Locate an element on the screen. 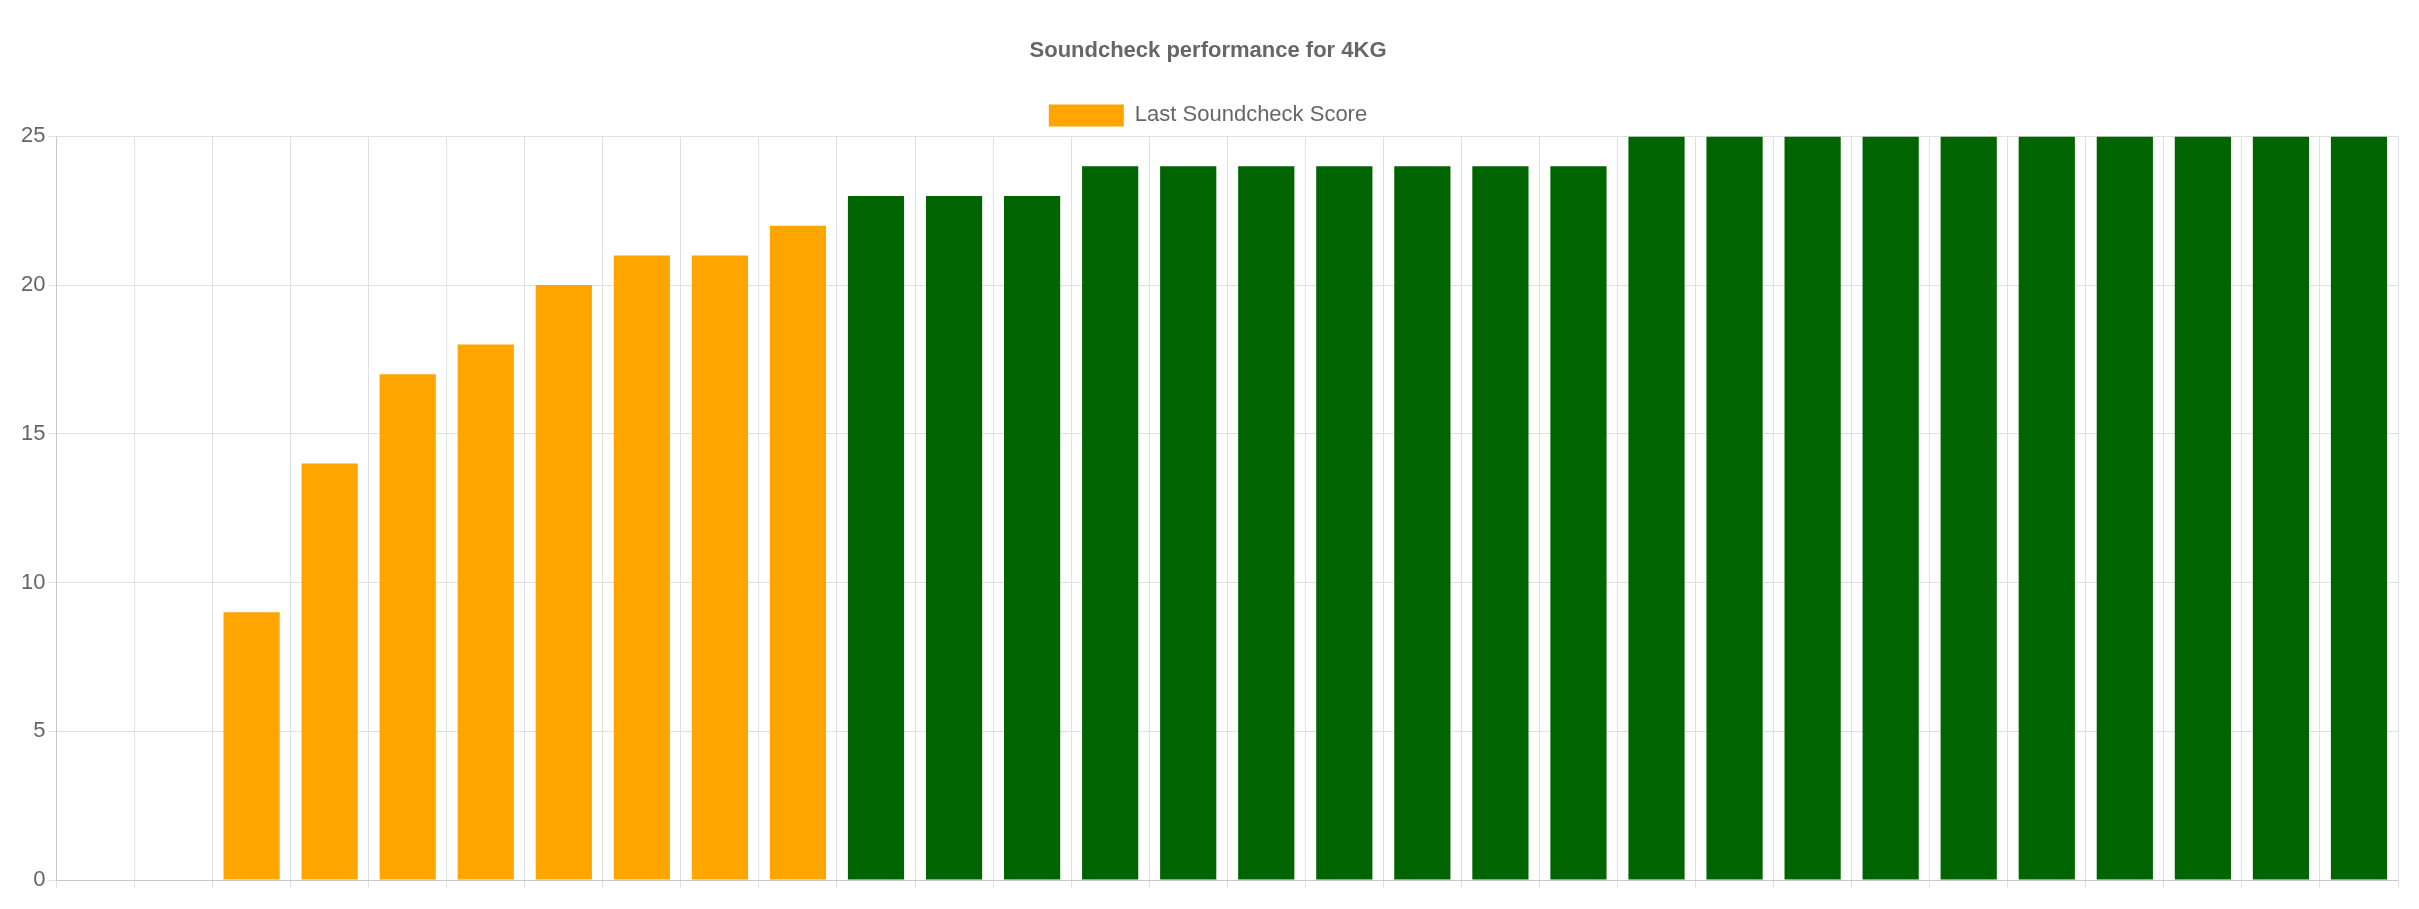 This screenshot has width=2419, height=909. chart-title: Soundcheck performance for 4KG is located at coordinates (1208, 50).